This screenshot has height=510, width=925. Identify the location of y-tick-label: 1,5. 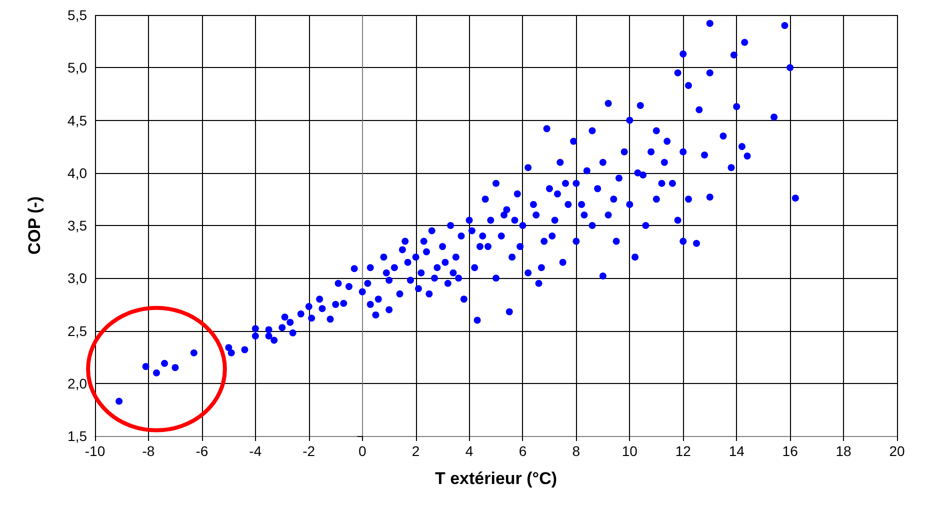
(78, 436).